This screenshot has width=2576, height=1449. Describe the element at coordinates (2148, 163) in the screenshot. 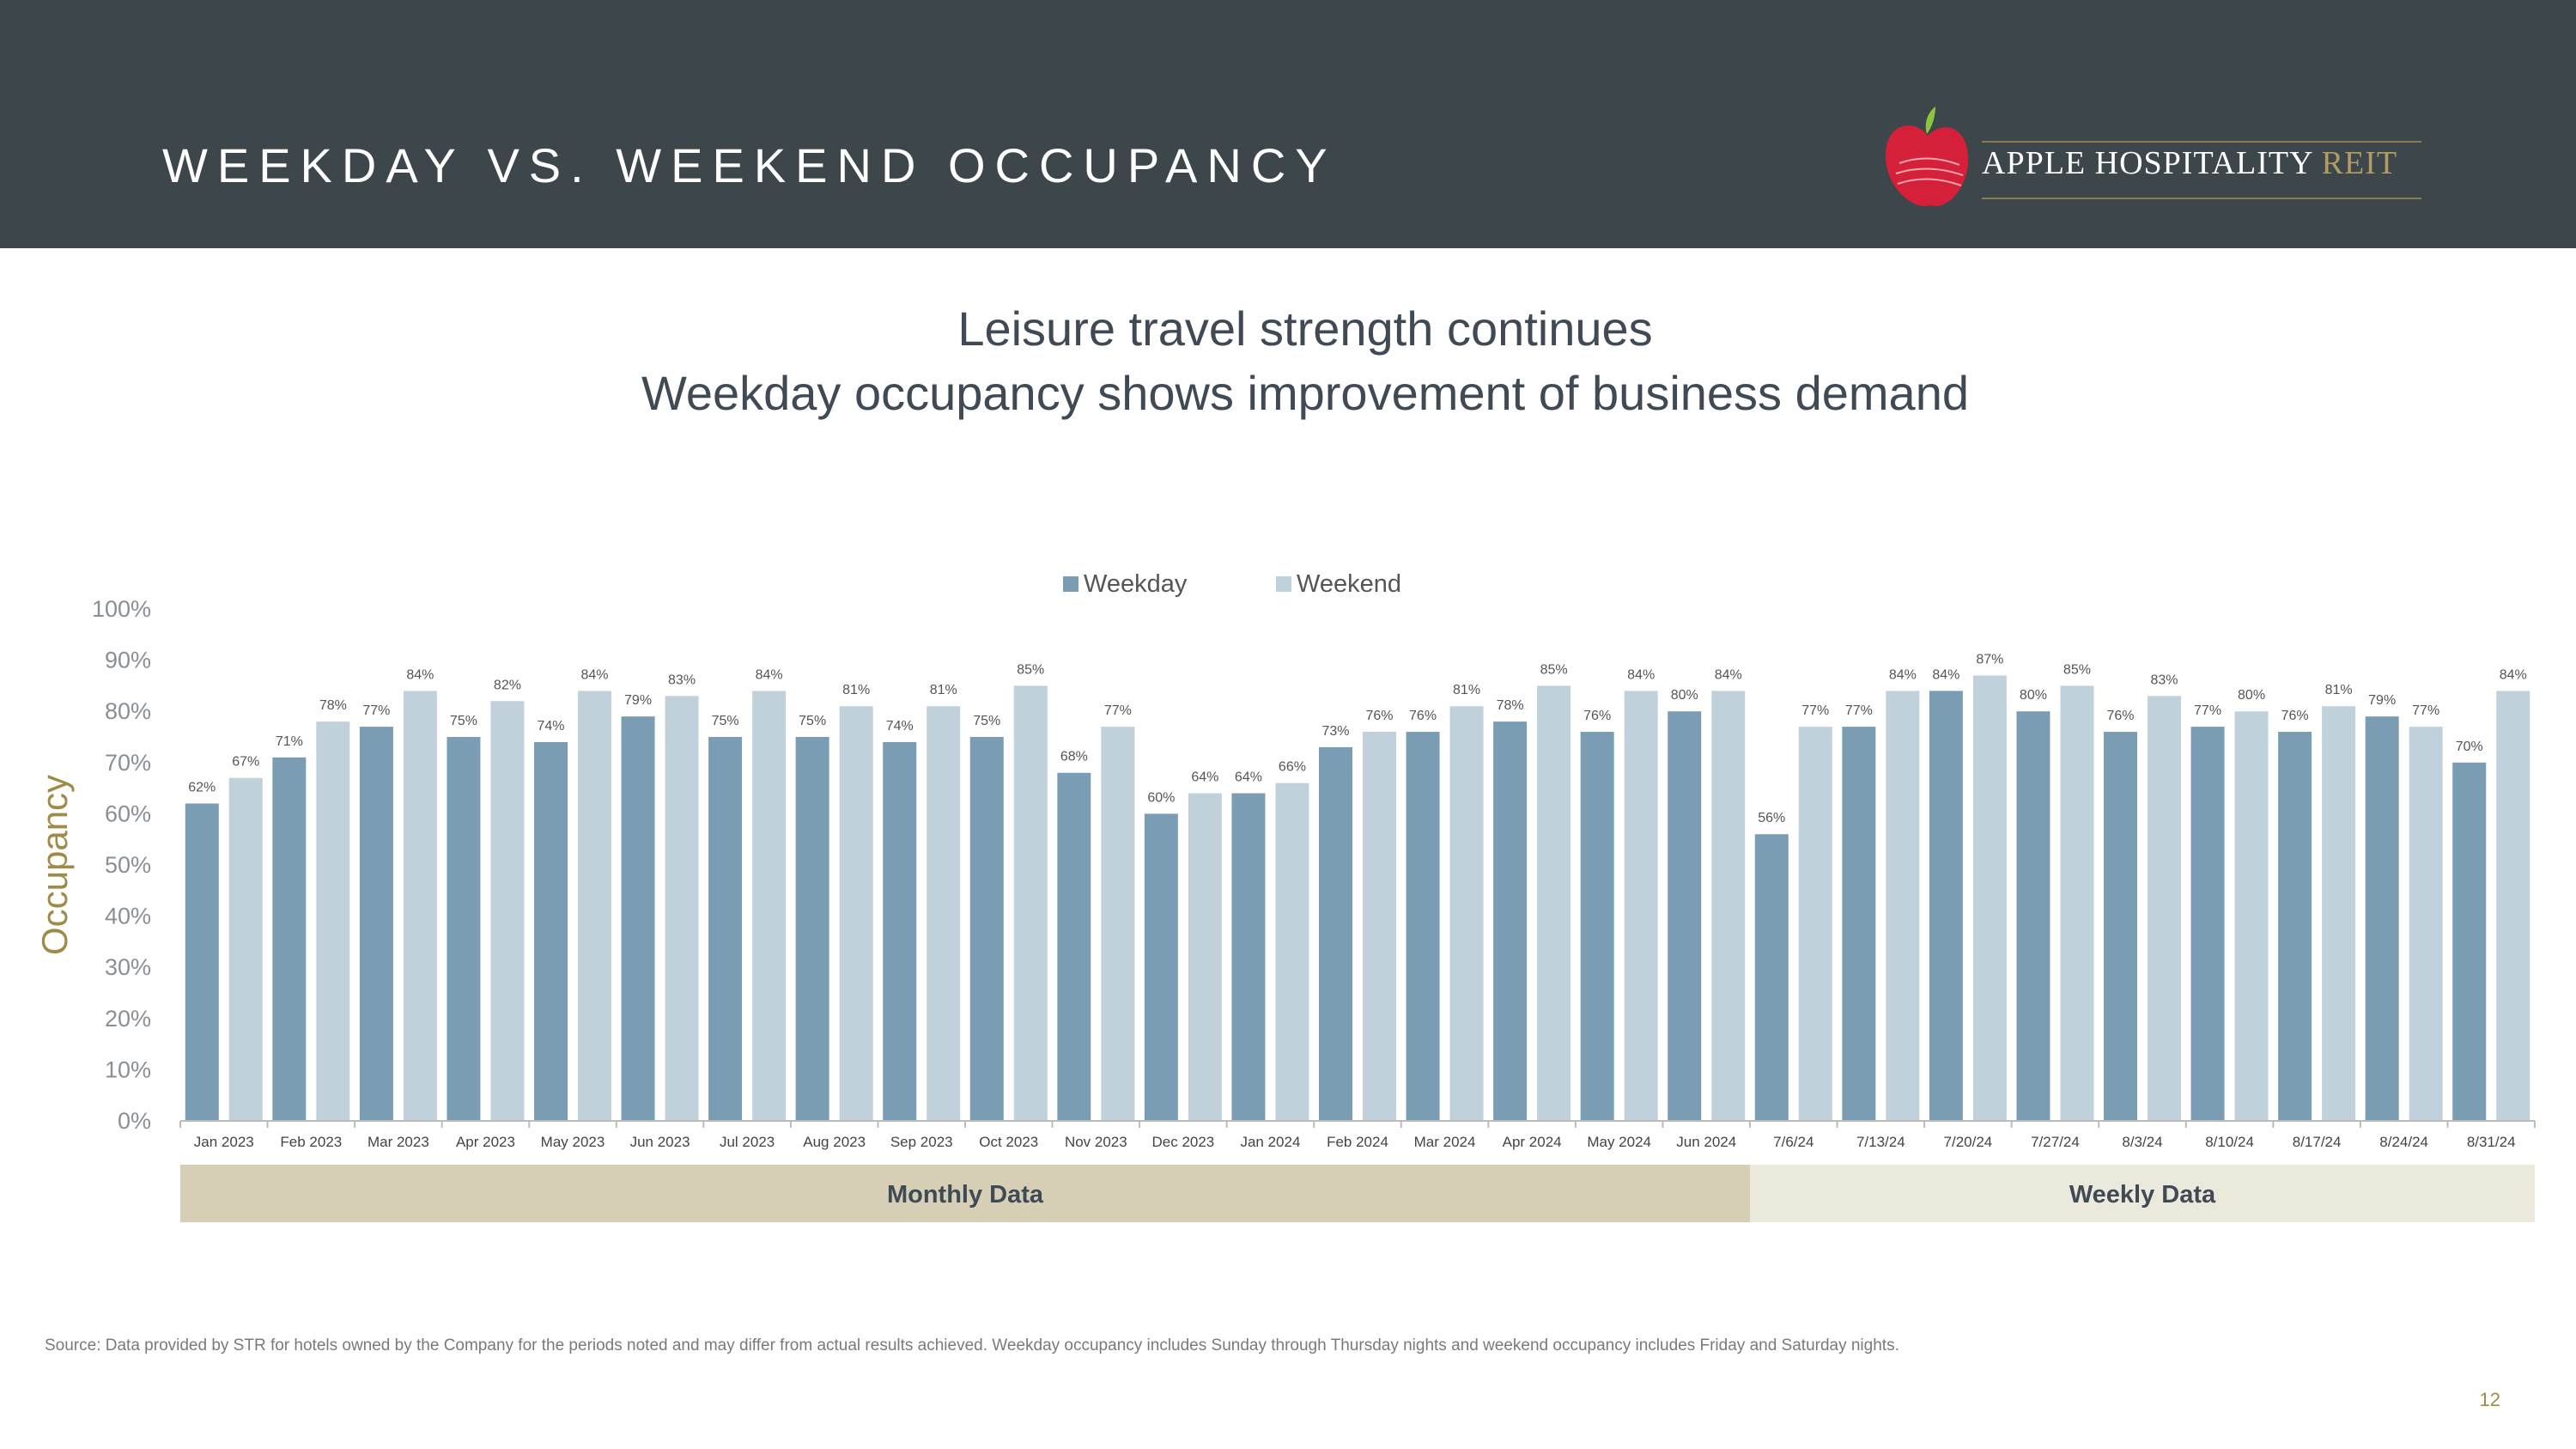

I see `logo-wordmark: APPLE HOSPITALITY` at that location.